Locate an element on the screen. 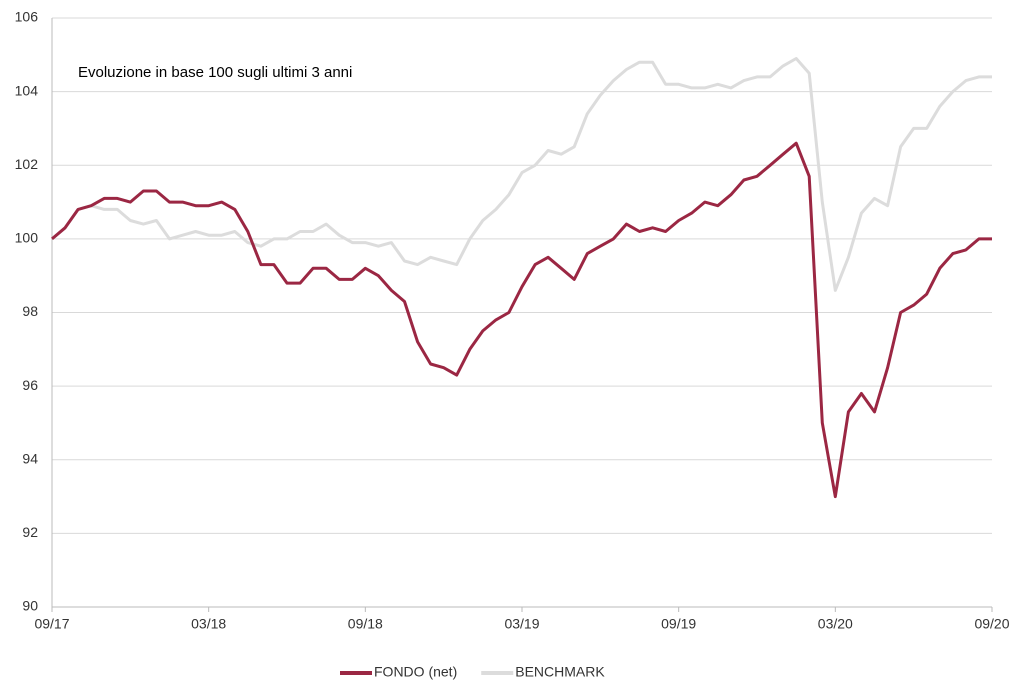 The width and height of the screenshot is (1015, 682). y-tick-label: 96 is located at coordinates (30, 385).